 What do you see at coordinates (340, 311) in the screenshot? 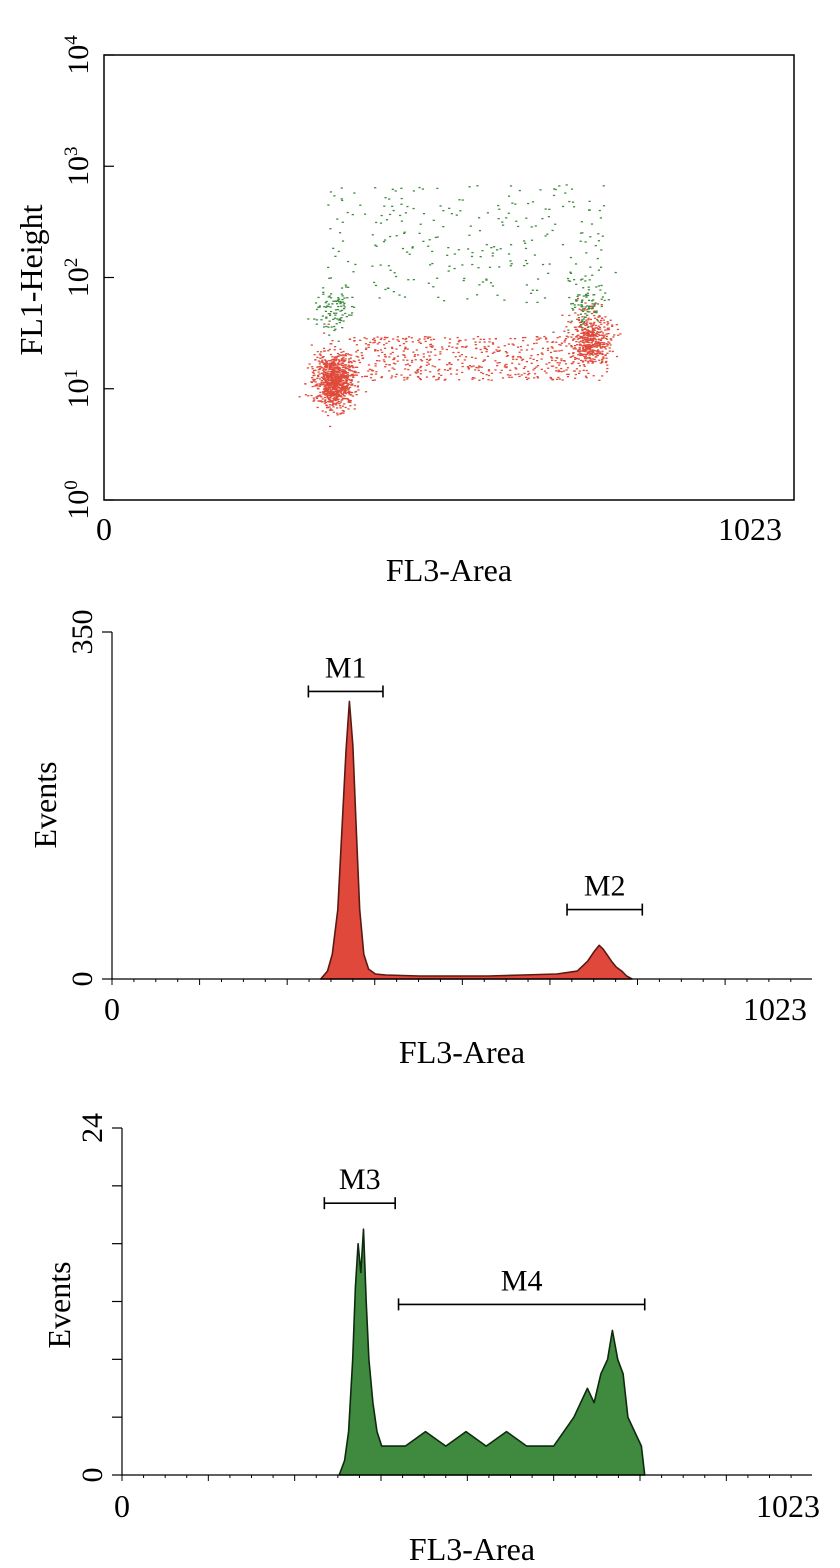
I see `scatter-point-s1-1964` at bounding box center [340, 311].